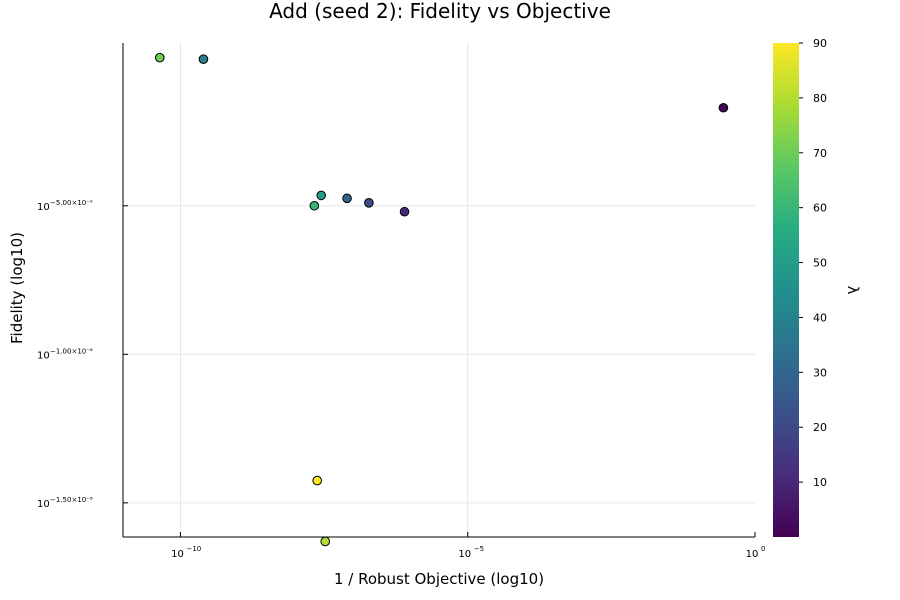  I want to click on colorbar-ticks: 10 20 30 40 50 60 70 80 90, so click(813, 263).